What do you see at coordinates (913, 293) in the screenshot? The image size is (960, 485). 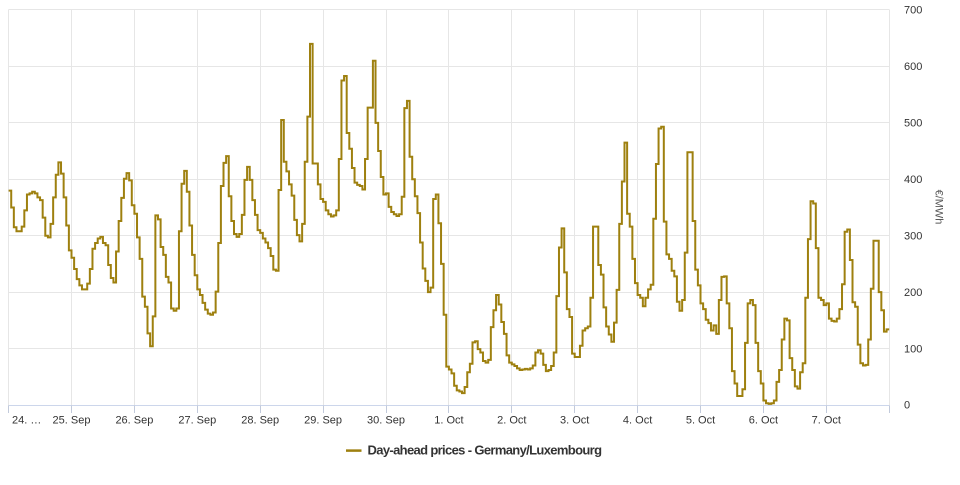 I see `svg-text: 200` at bounding box center [913, 293].